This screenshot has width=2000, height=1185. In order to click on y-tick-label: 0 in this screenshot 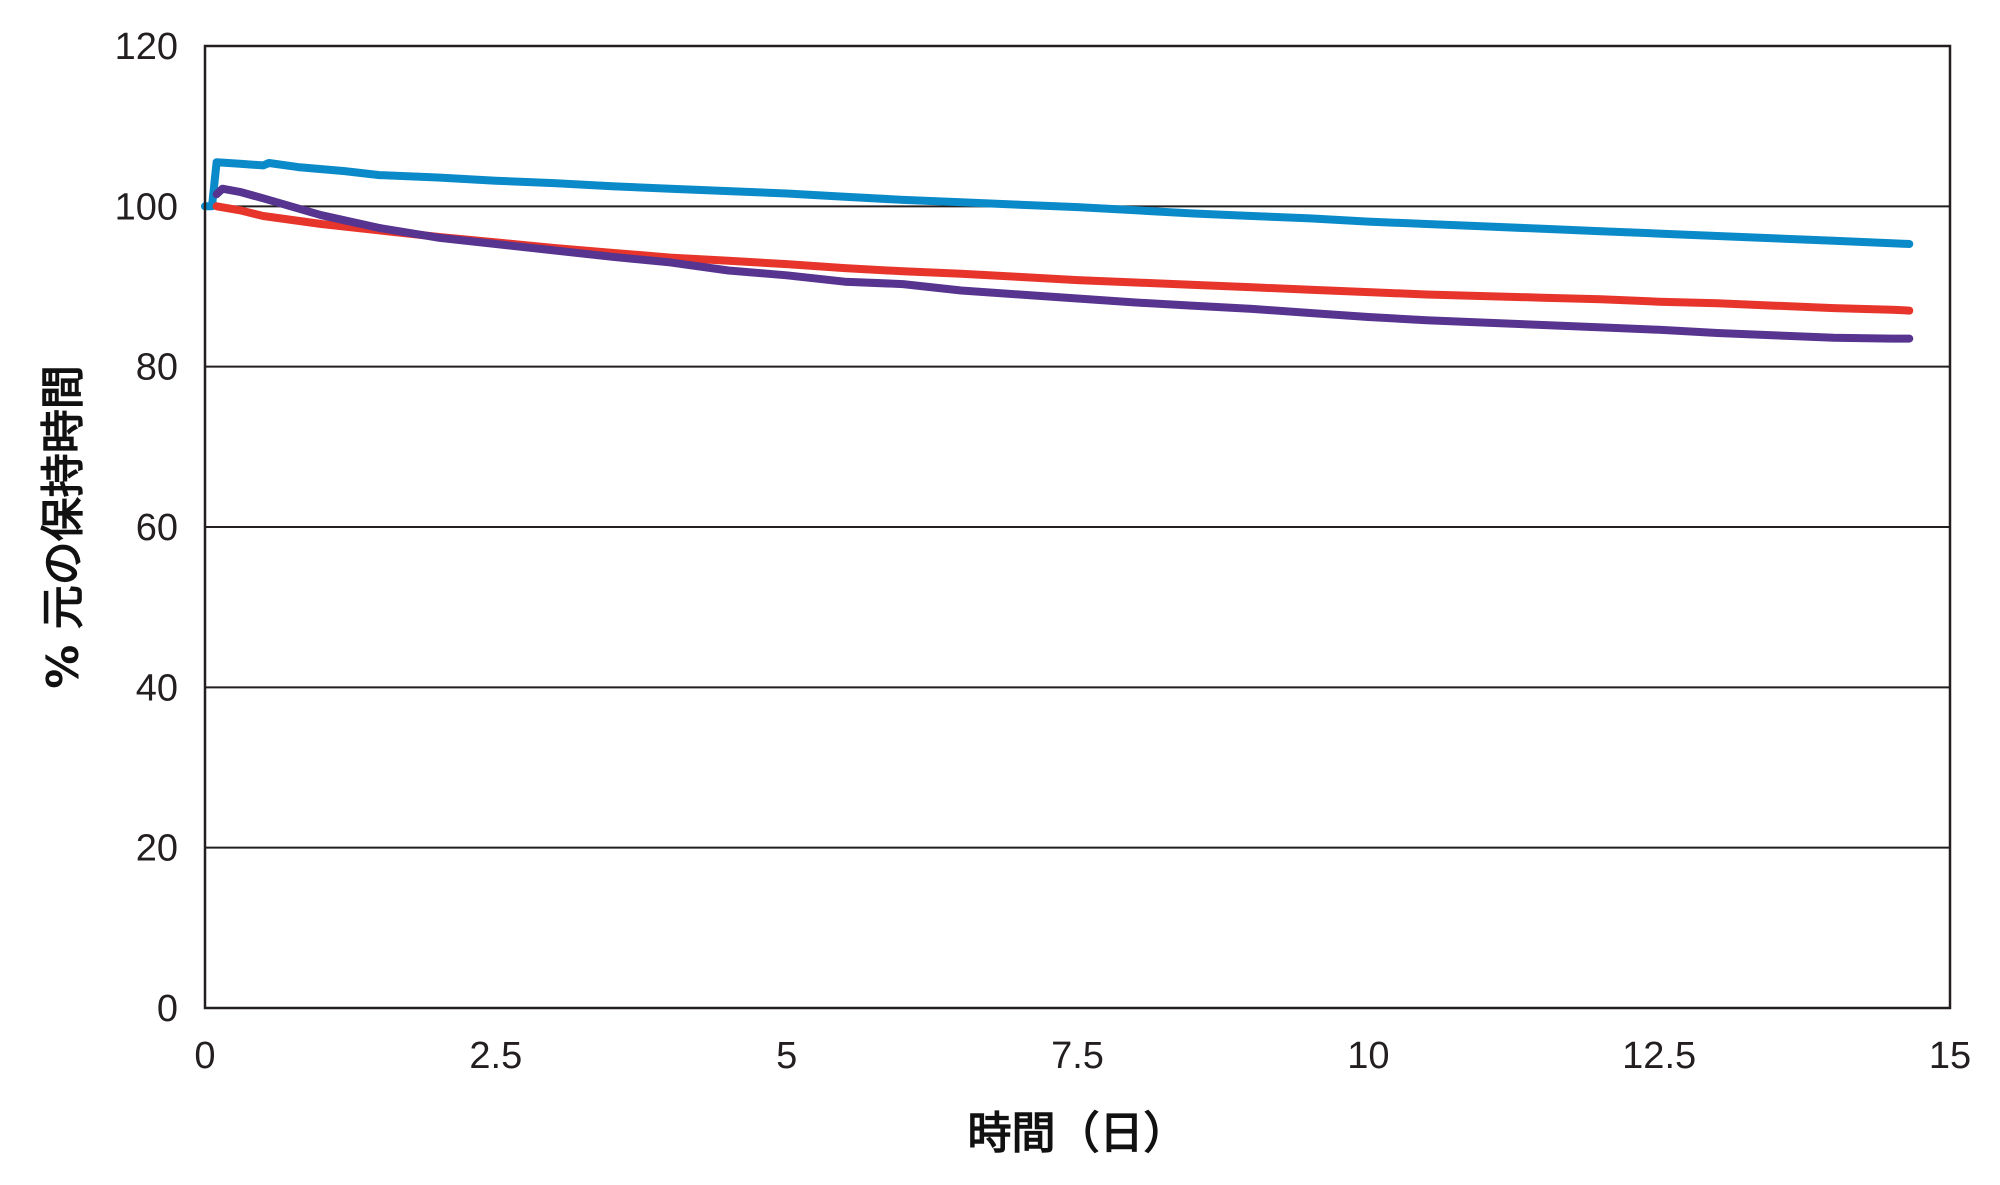, I will do `click(167, 1009)`.